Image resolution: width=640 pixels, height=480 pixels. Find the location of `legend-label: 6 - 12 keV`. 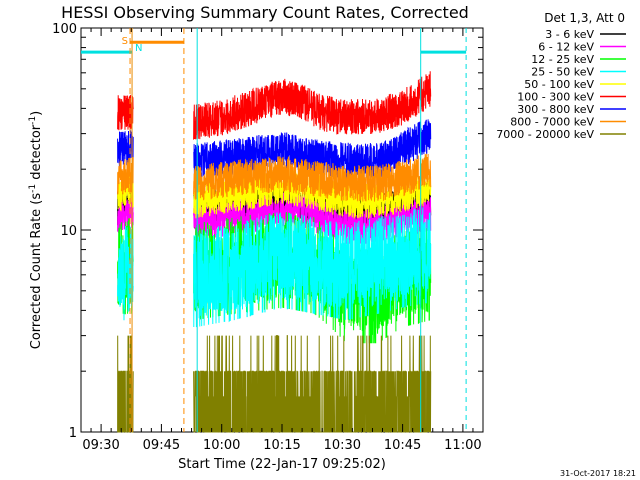

legend-label: 6 - 12 keV is located at coordinates (566, 47).